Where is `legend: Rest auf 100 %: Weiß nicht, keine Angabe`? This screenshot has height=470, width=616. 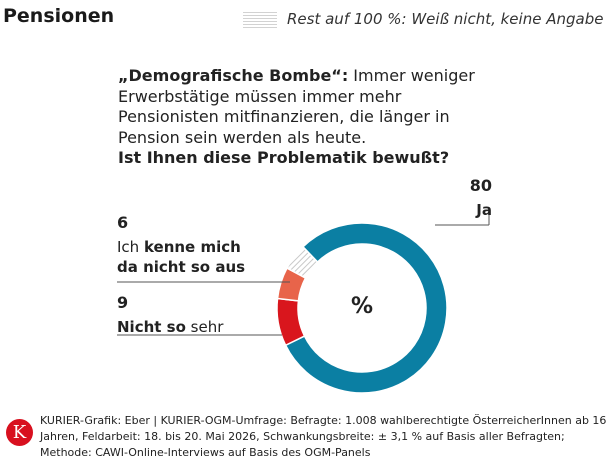
legend: Rest auf 100 %: Weiß nicht, keine Angabe is located at coordinates (423, 19).